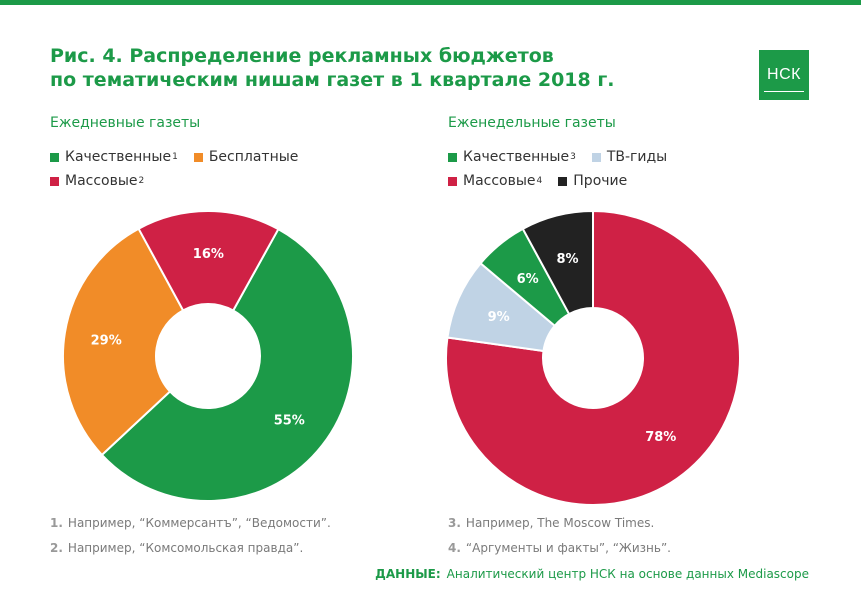 The width and height of the screenshot is (861, 600). What do you see at coordinates (568, 547) in the screenshot?
I see `footnote-text: “Аргументы и факты”, “Жизнь”.` at bounding box center [568, 547].